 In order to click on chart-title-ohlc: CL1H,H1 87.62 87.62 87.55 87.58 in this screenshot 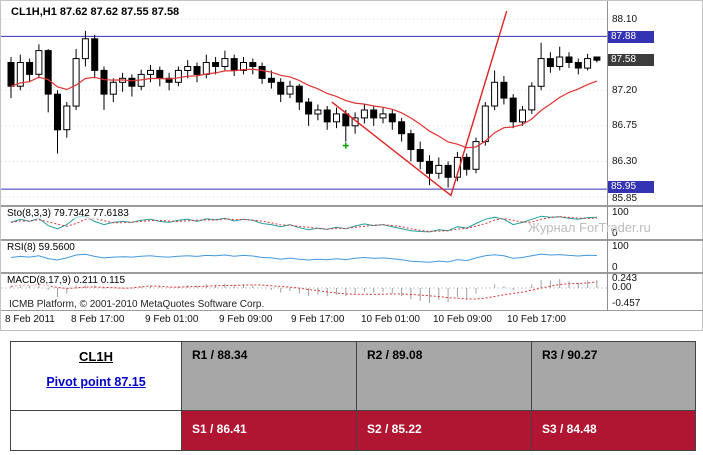, I will do `click(95, 12)`.